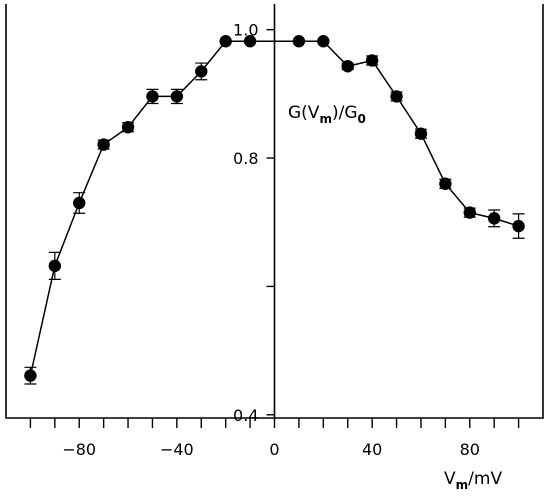 The image size is (550, 497). What do you see at coordinates (274, 449) in the screenshot?
I see `x-tick-label: 0` at bounding box center [274, 449].